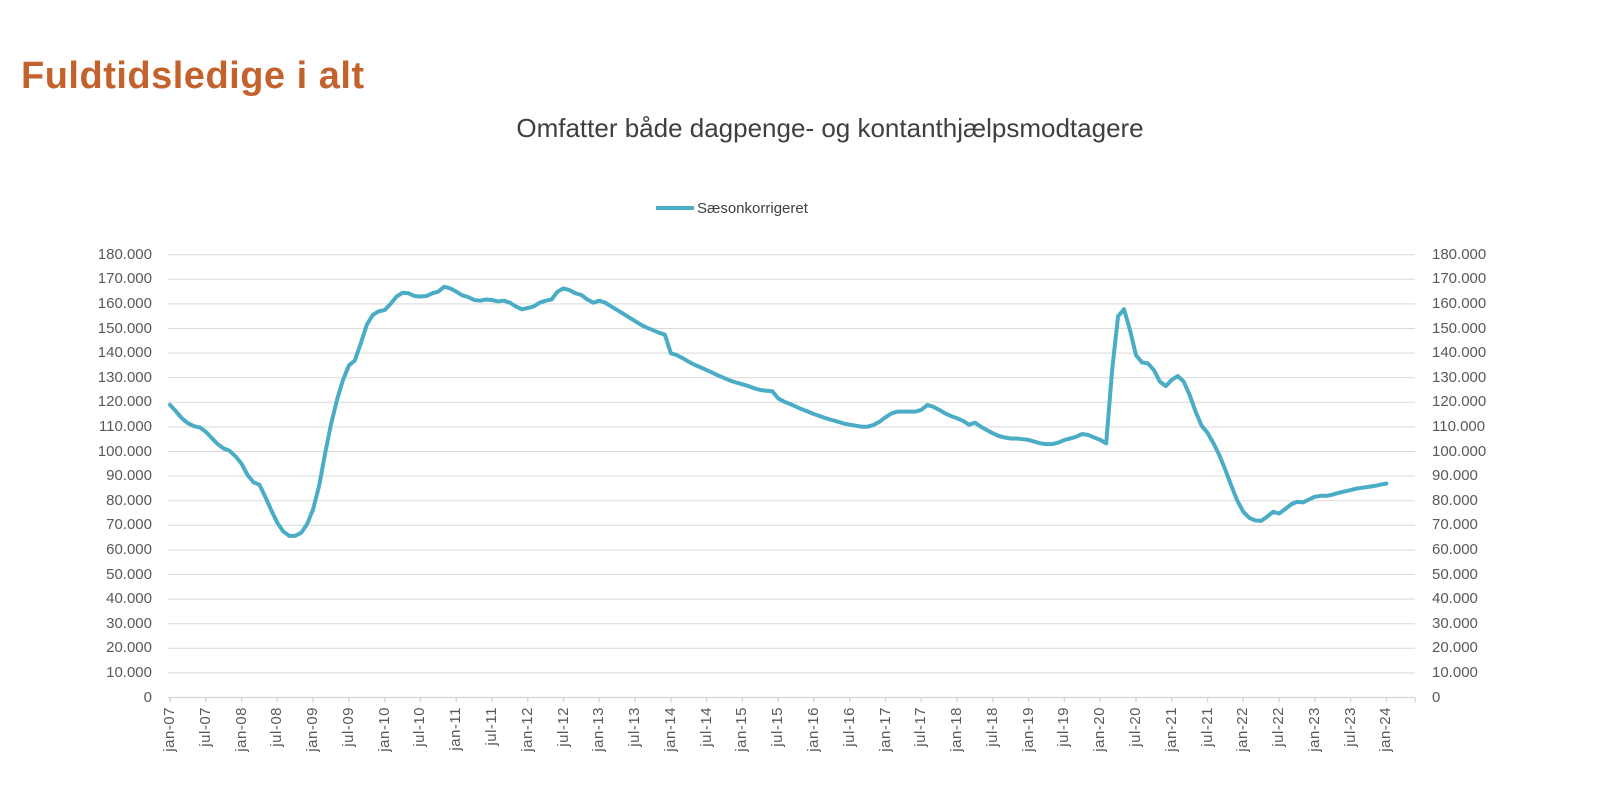 The image size is (1600, 800). Describe the element at coordinates (348, 727) in the screenshot. I see `x-axis-label: jul-09` at that location.